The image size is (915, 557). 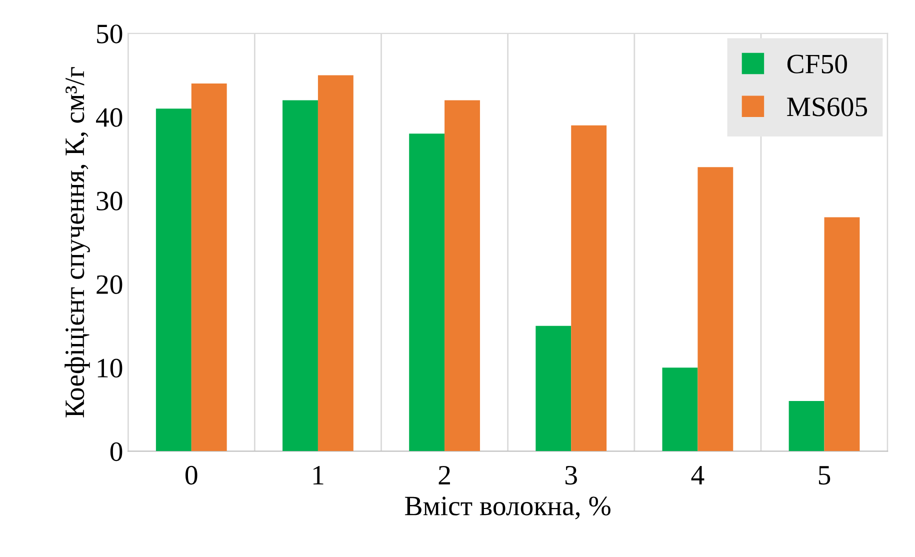 I want to click on y-tick-label: 20, so click(x=109, y=284).